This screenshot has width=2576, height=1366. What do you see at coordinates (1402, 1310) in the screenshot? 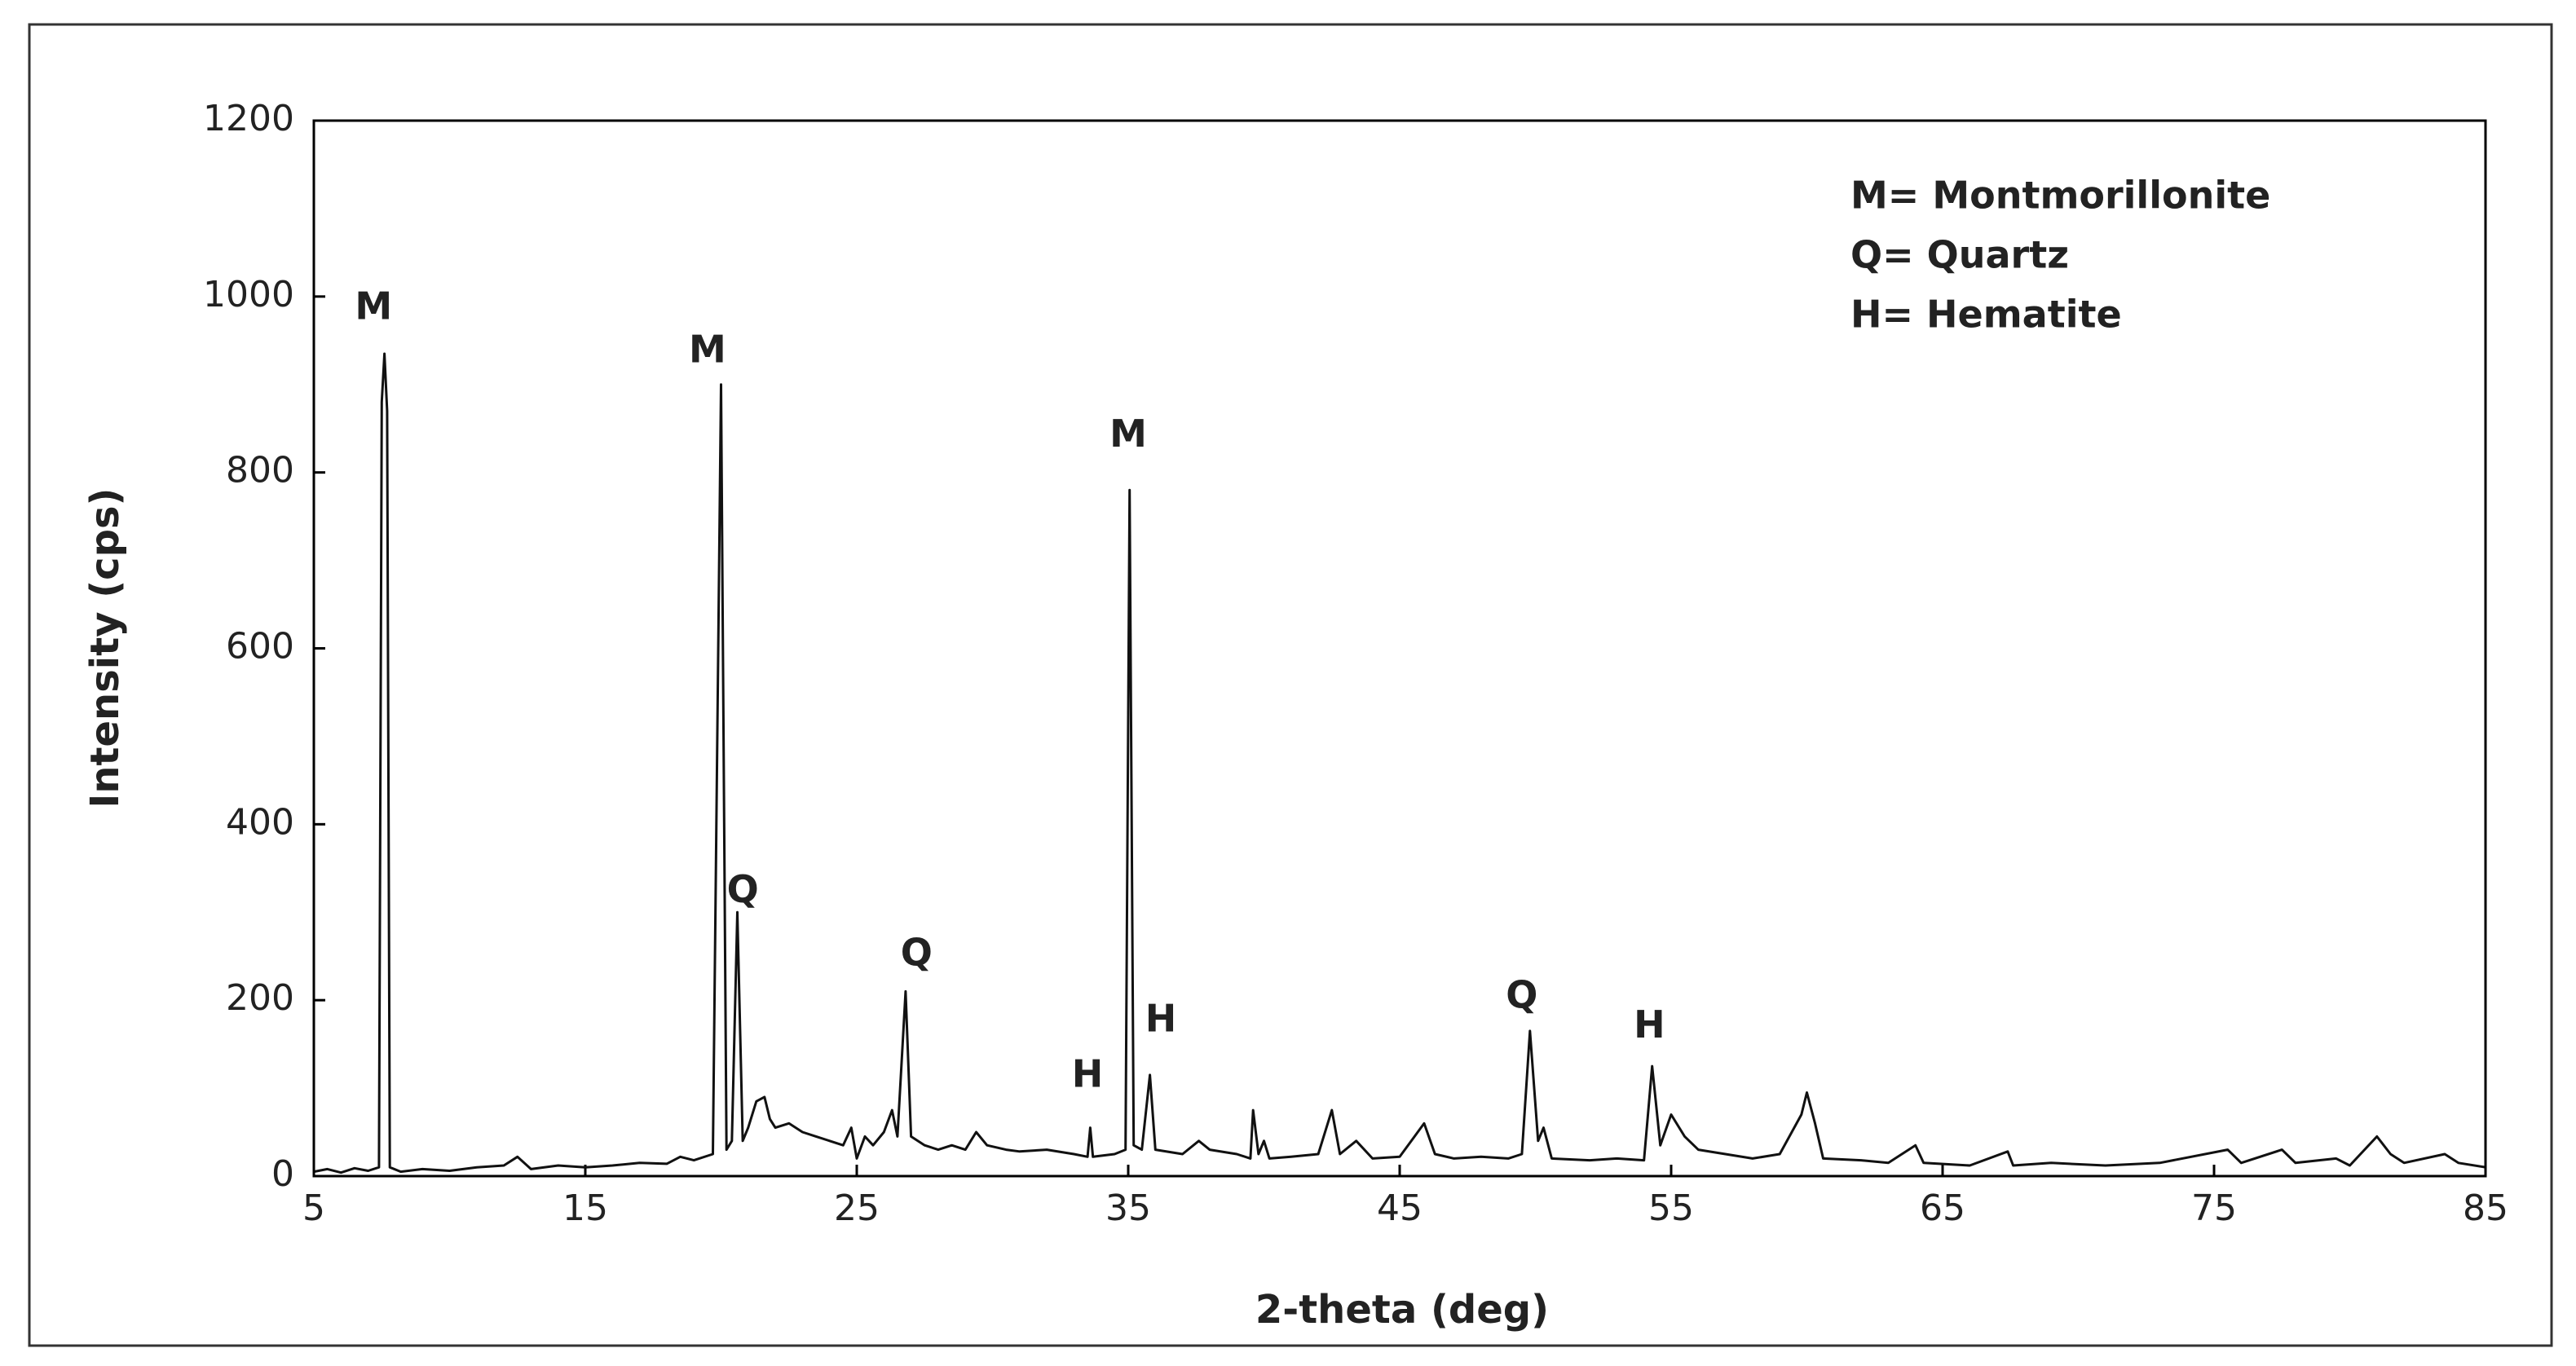
I see `x-axis-label: 2-theta (deg)` at bounding box center [1402, 1310].